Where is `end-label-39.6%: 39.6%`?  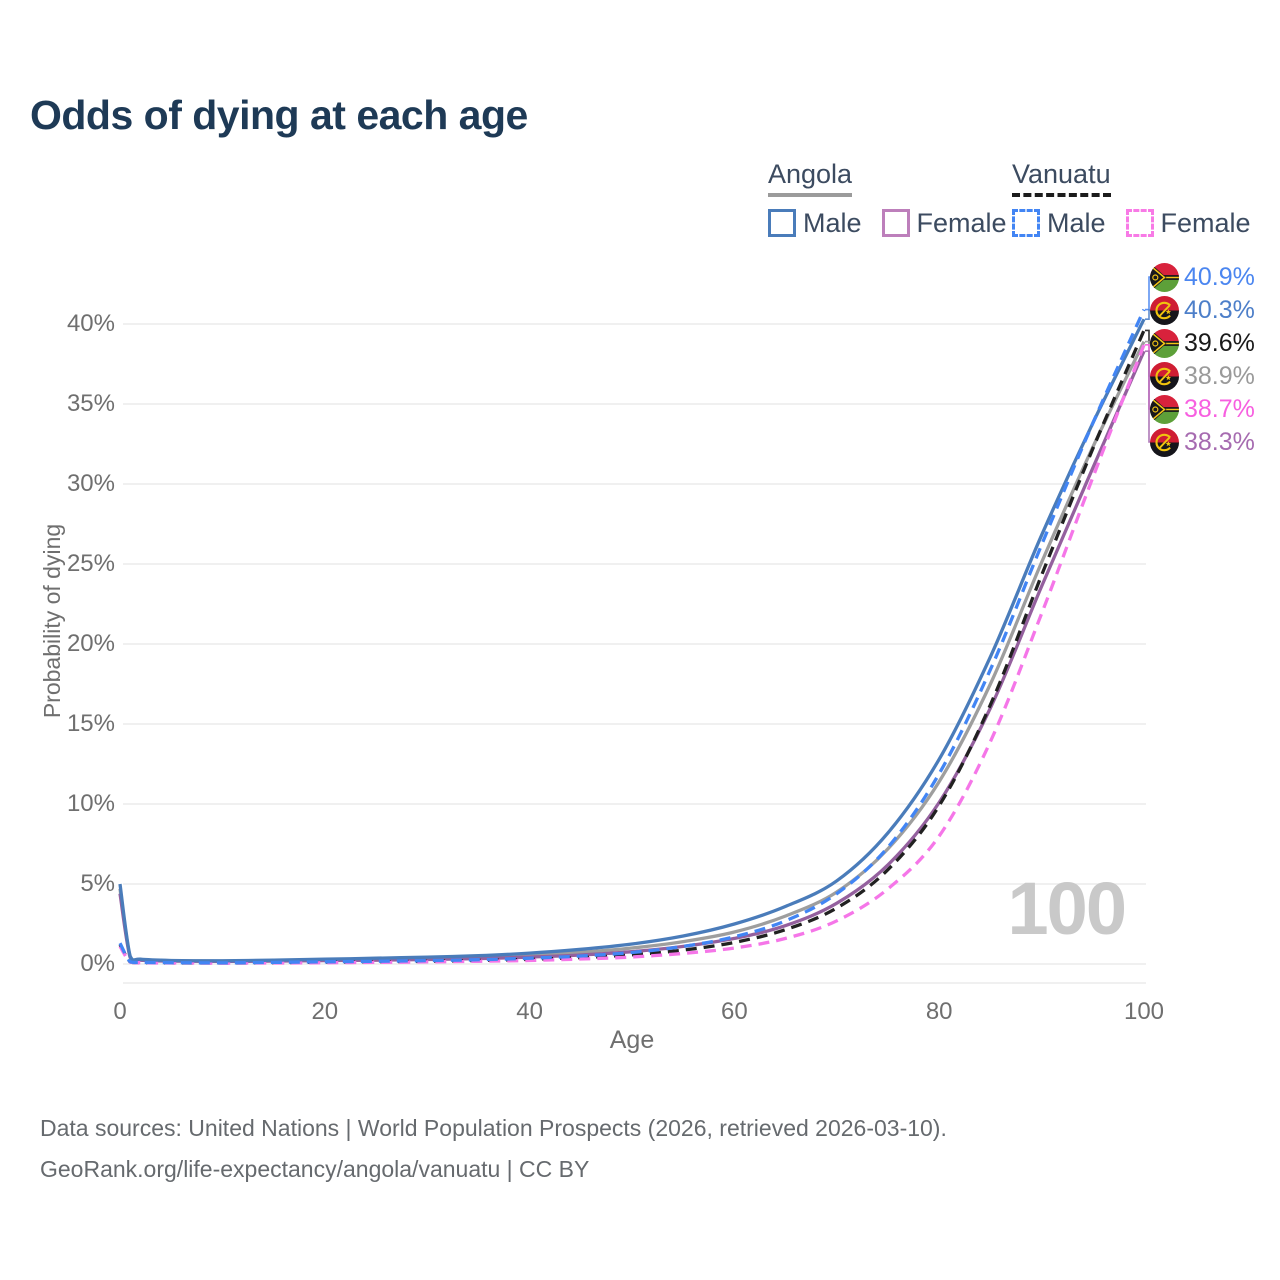
end-label-39.6%: 39.6% is located at coordinates (1202, 343).